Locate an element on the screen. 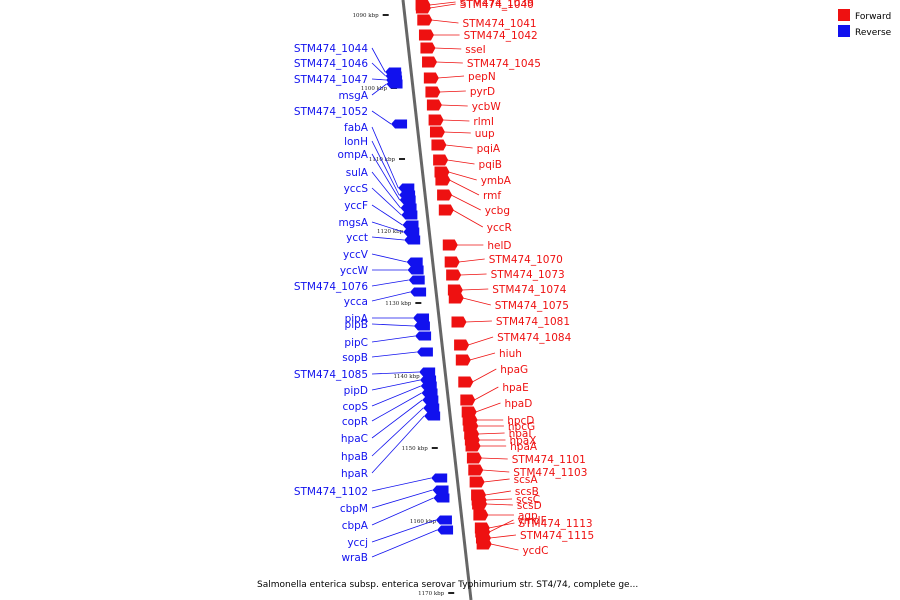 The image size is (900, 600). forward-gene-label: hpcD is located at coordinates (520, 421).